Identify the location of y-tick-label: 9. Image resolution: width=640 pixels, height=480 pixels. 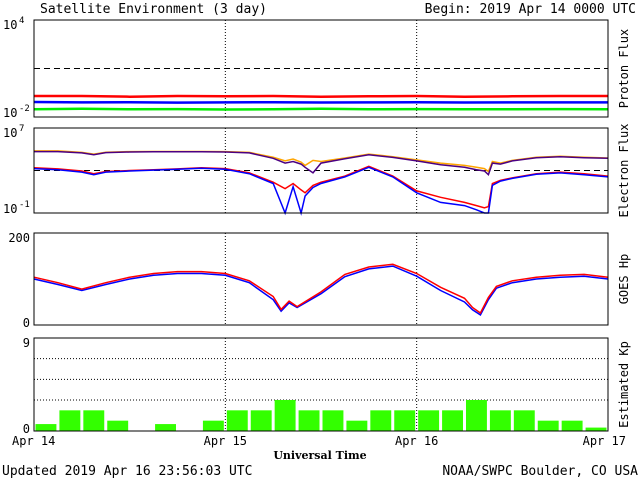
(26, 343).